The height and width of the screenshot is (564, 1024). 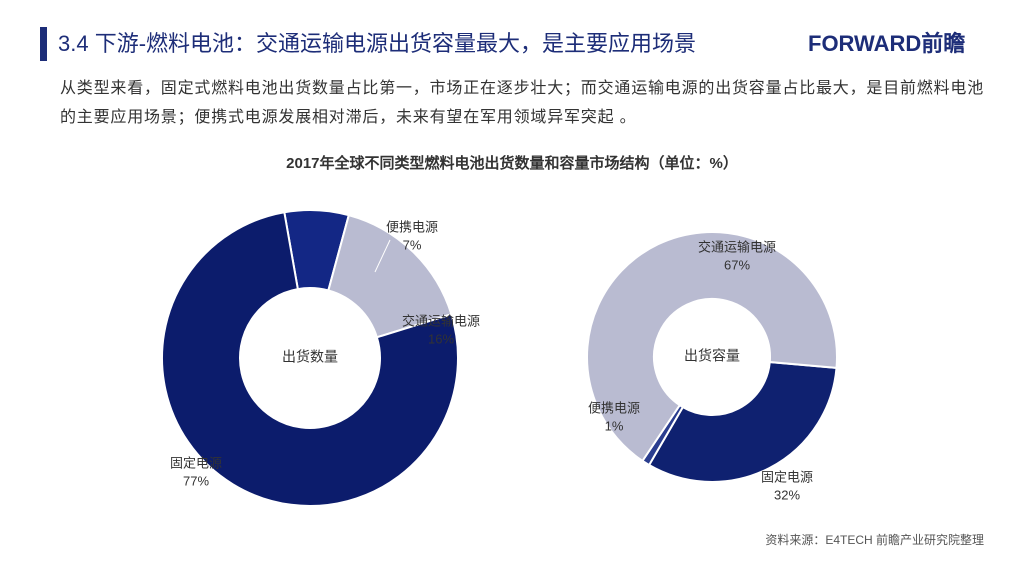 I want to click on center-label: 出货容量, so click(x=712, y=356).